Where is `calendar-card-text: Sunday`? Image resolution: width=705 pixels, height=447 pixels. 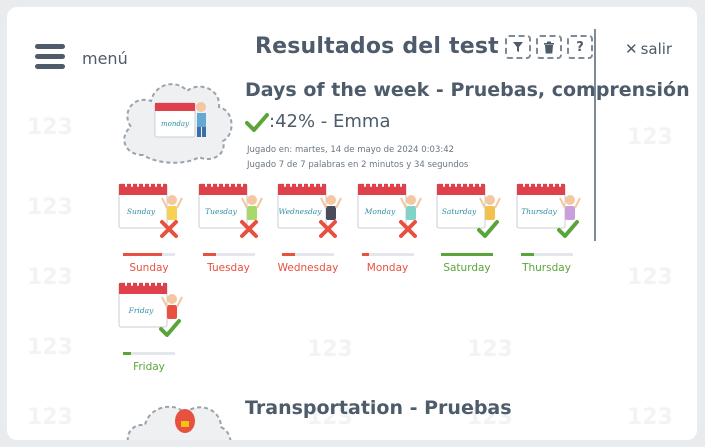
calendar-card-text: Sunday is located at coordinates (141, 211).